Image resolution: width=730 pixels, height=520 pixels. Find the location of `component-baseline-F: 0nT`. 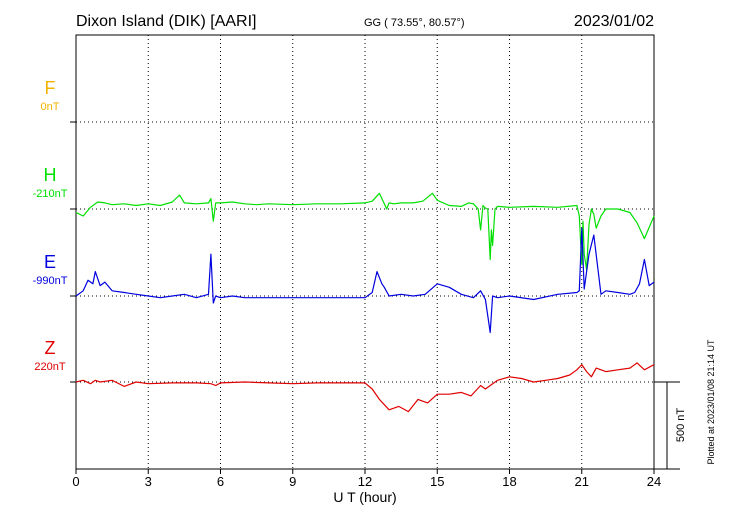

component-baseline-F: 0nT is located at coordinates (50, 107).